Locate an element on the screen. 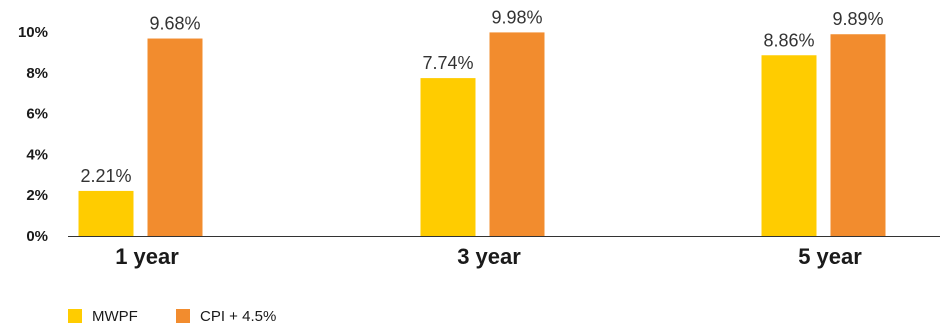 This screenshot has height=329, width=942. legend-item: MWPF is located at coordinates (103, 316).